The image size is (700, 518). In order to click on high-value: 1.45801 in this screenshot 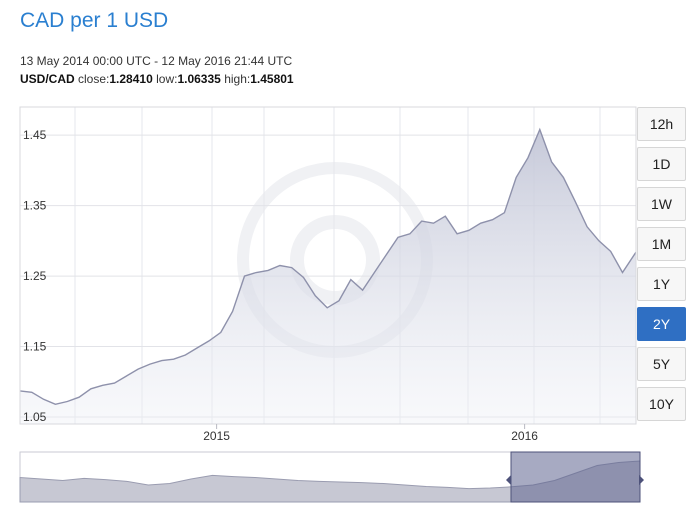, I will do `click(272, 79)`.